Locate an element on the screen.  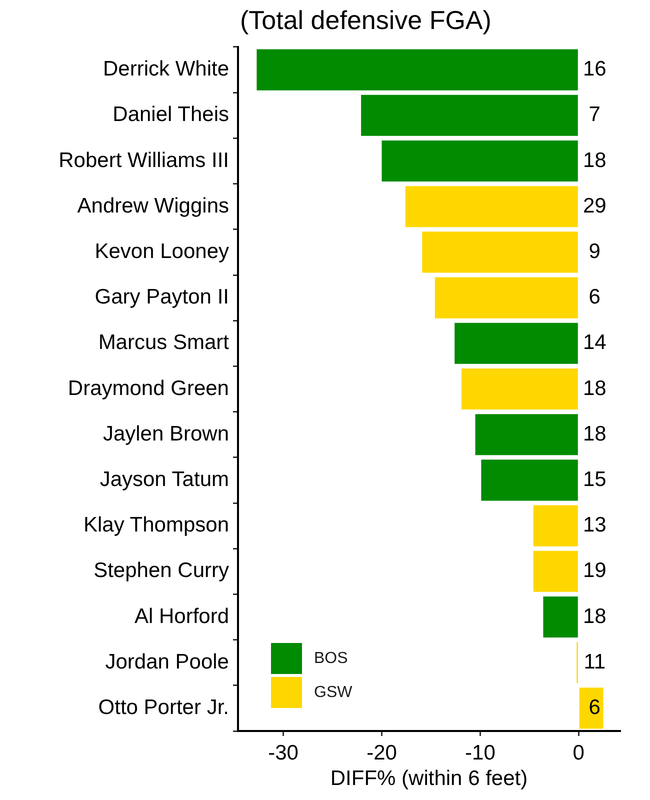
x-tick-label: -30 is located at coordinates (283, 752).